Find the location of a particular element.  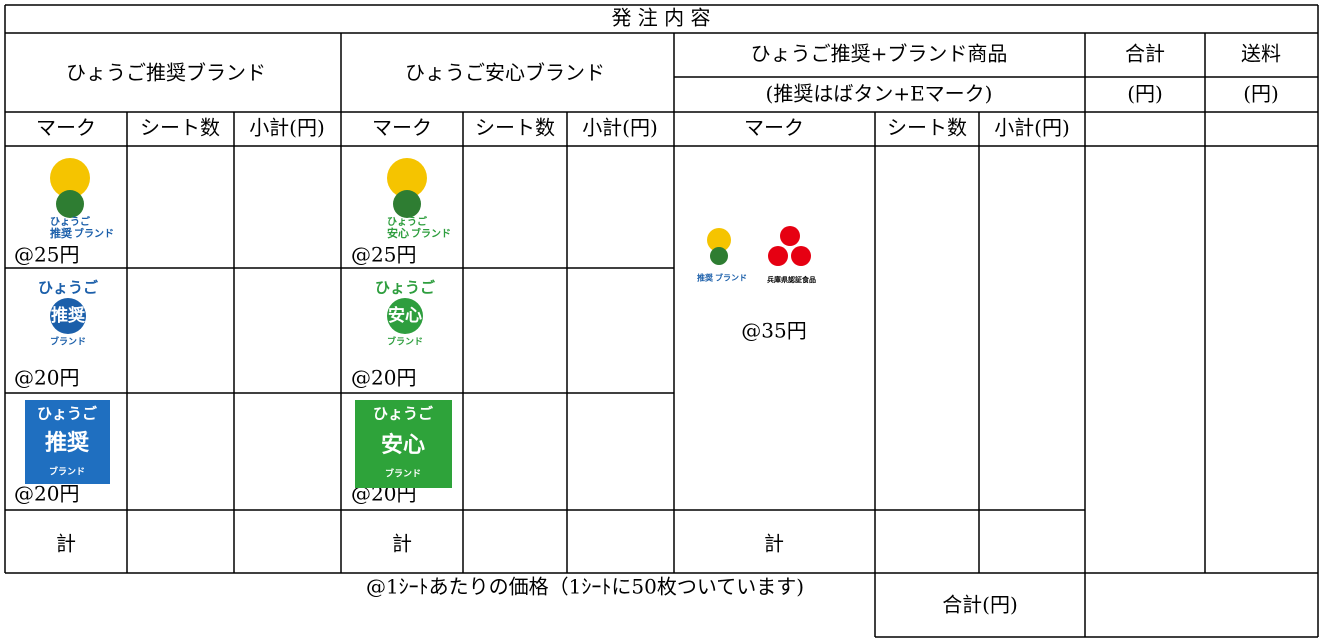

group-note: (推奨はばタン+Eマーク) is located at coordinates (879, 94).